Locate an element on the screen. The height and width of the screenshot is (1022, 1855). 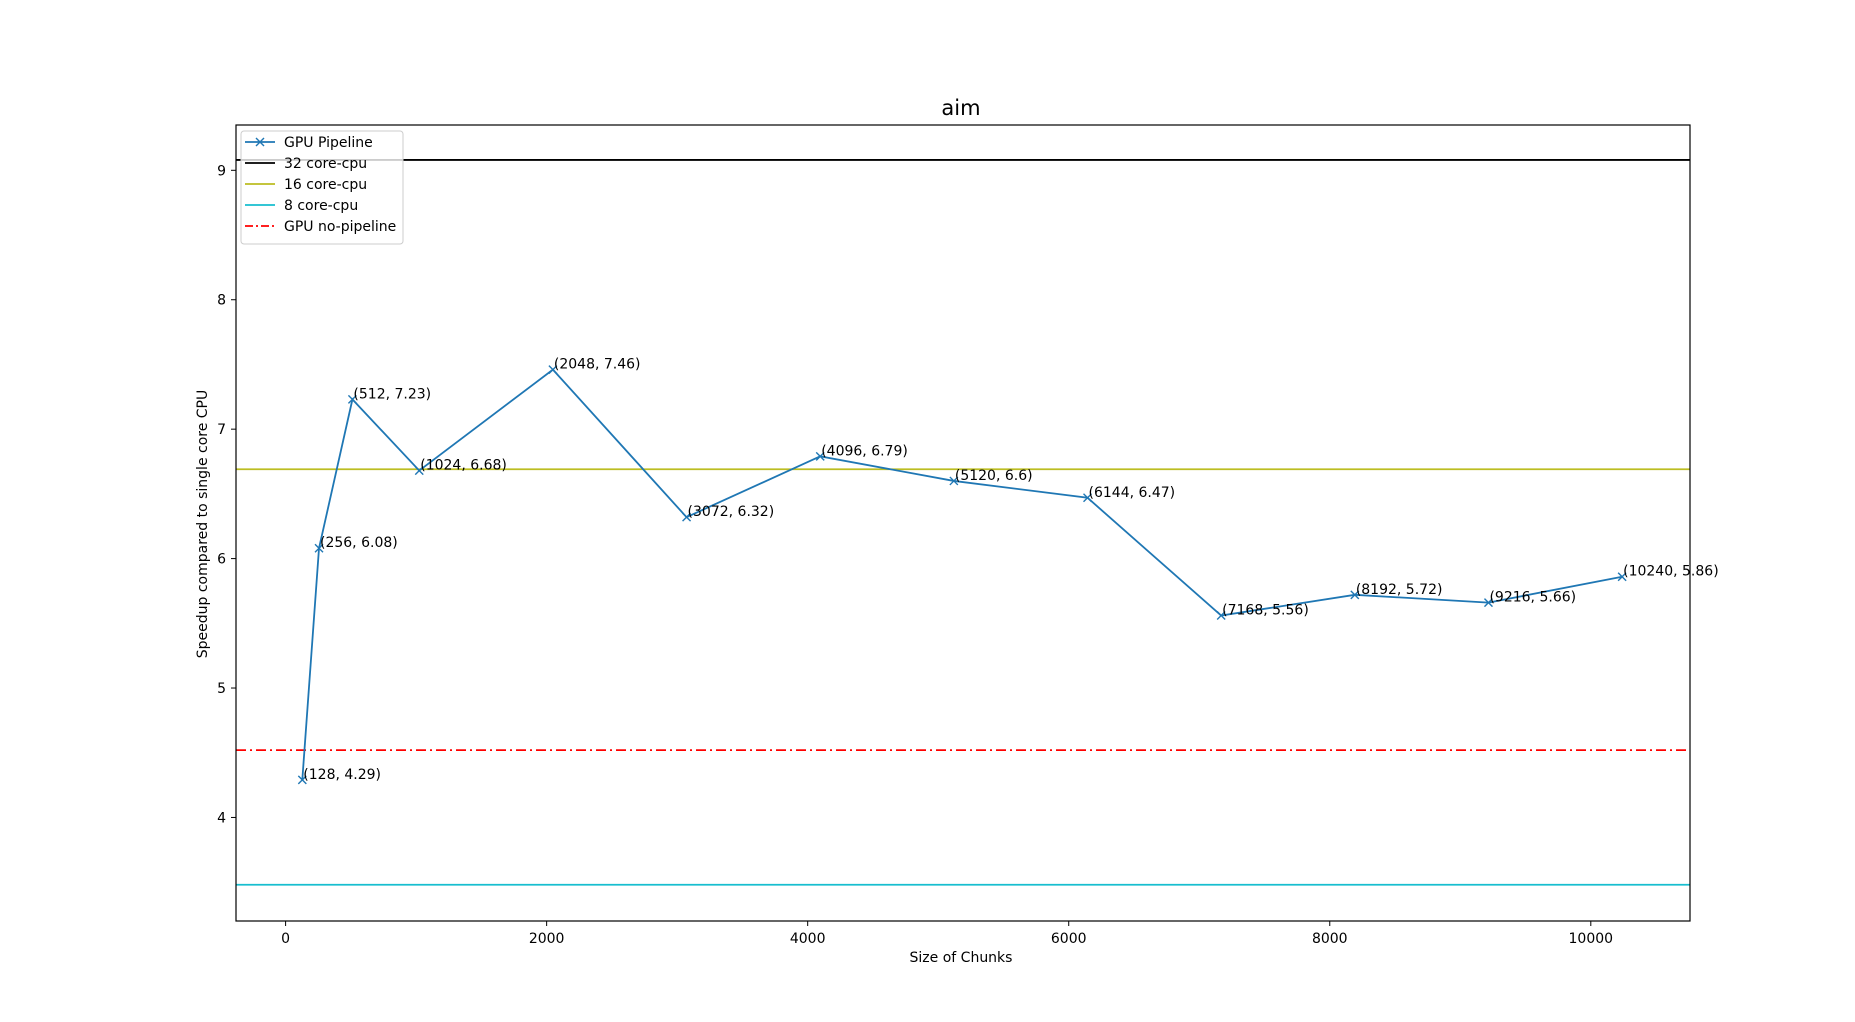
x-axis-ticks: 0 2000 4000 6000 8000 10000 is located at coordinates (947, 934).